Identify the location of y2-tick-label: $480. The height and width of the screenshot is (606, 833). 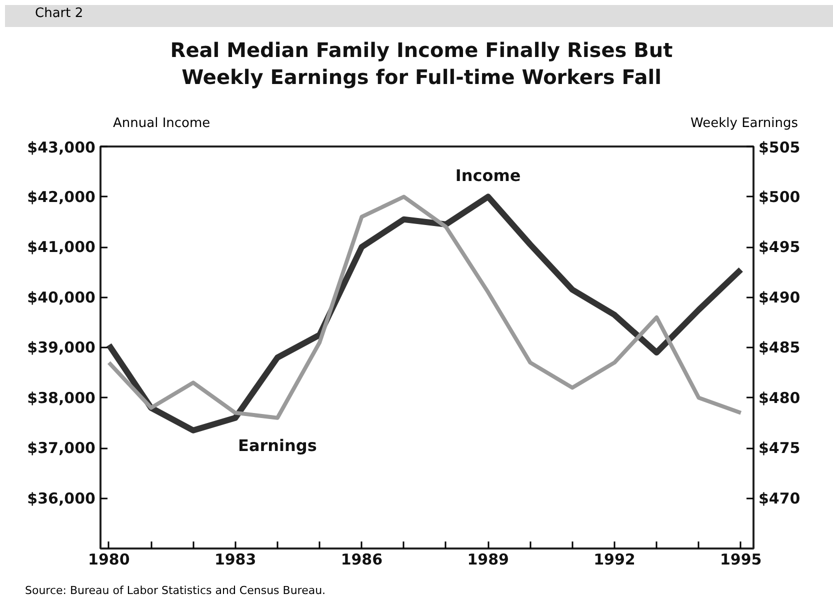
(779, 397).